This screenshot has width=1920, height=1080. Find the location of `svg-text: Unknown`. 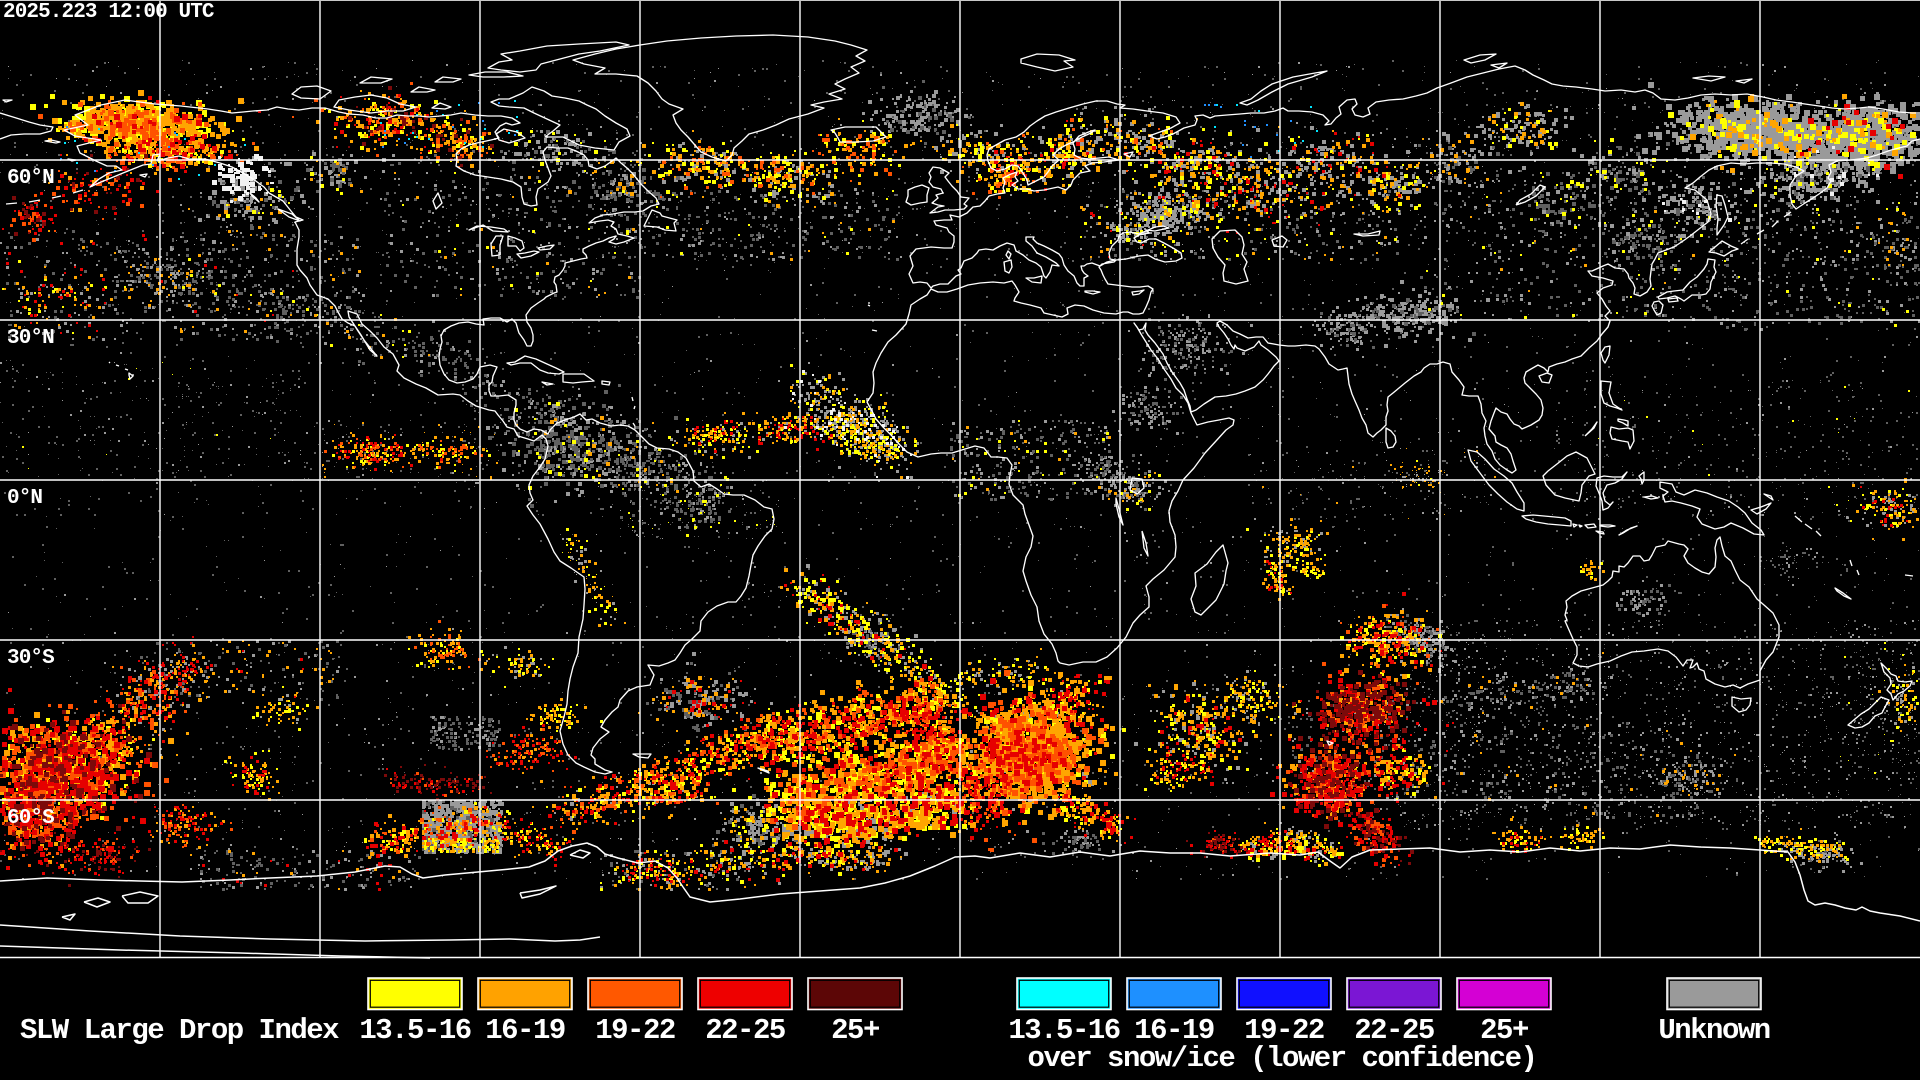

svg-text: Unknown is located at coordinates (1713, 1030).